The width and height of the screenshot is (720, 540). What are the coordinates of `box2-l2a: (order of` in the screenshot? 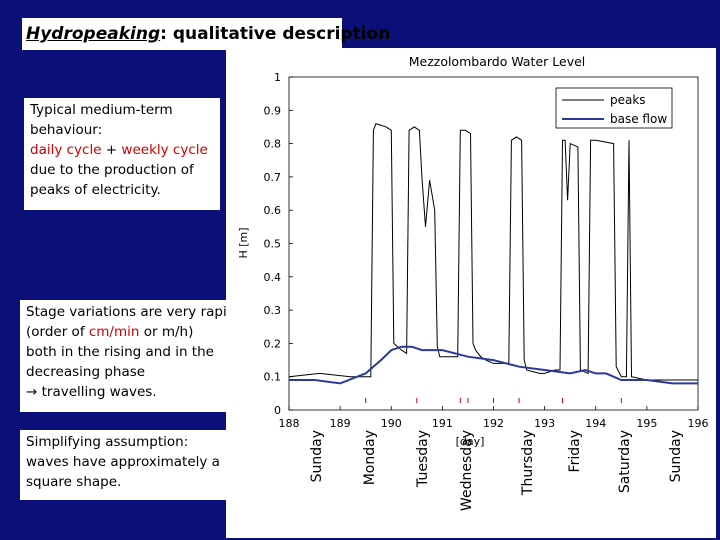 It's located at (57, 332).